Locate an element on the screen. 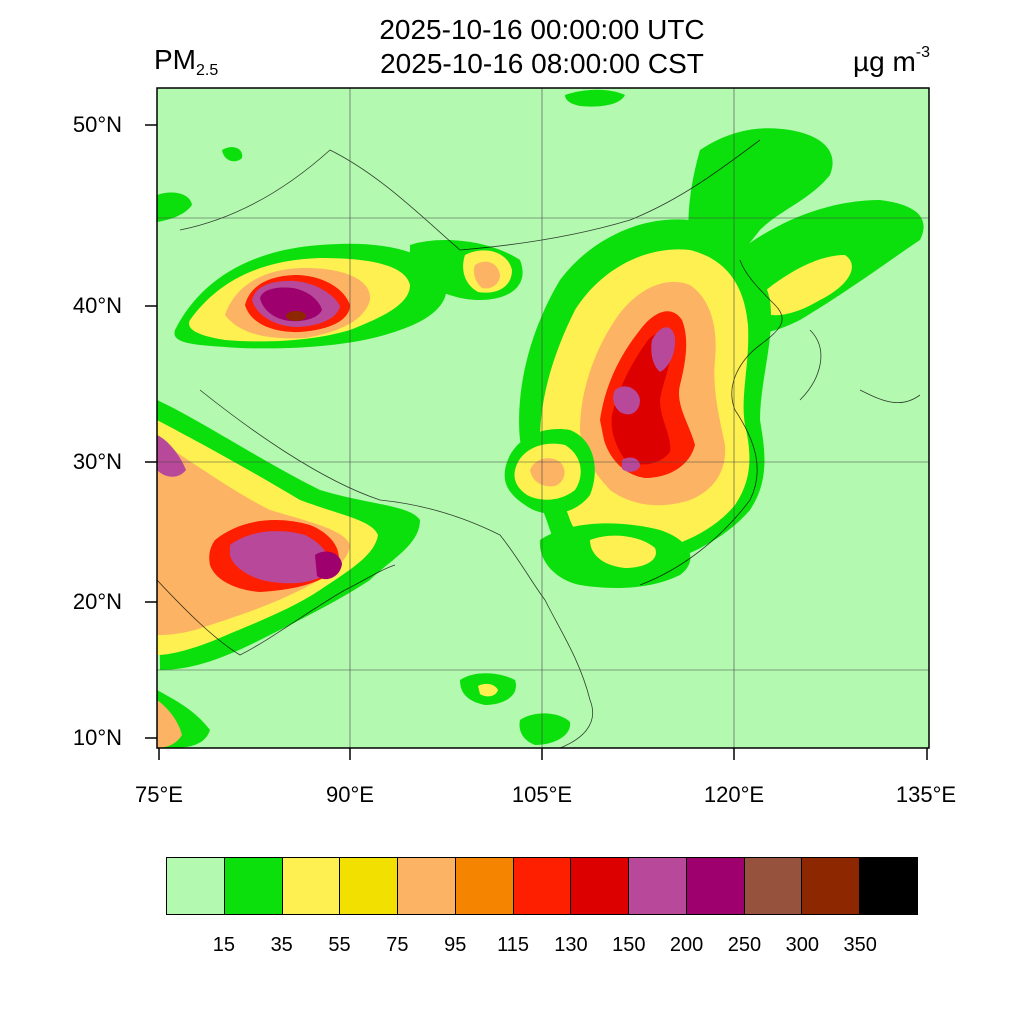  colorbar-label: 150 is located at coordinates (629, 945).